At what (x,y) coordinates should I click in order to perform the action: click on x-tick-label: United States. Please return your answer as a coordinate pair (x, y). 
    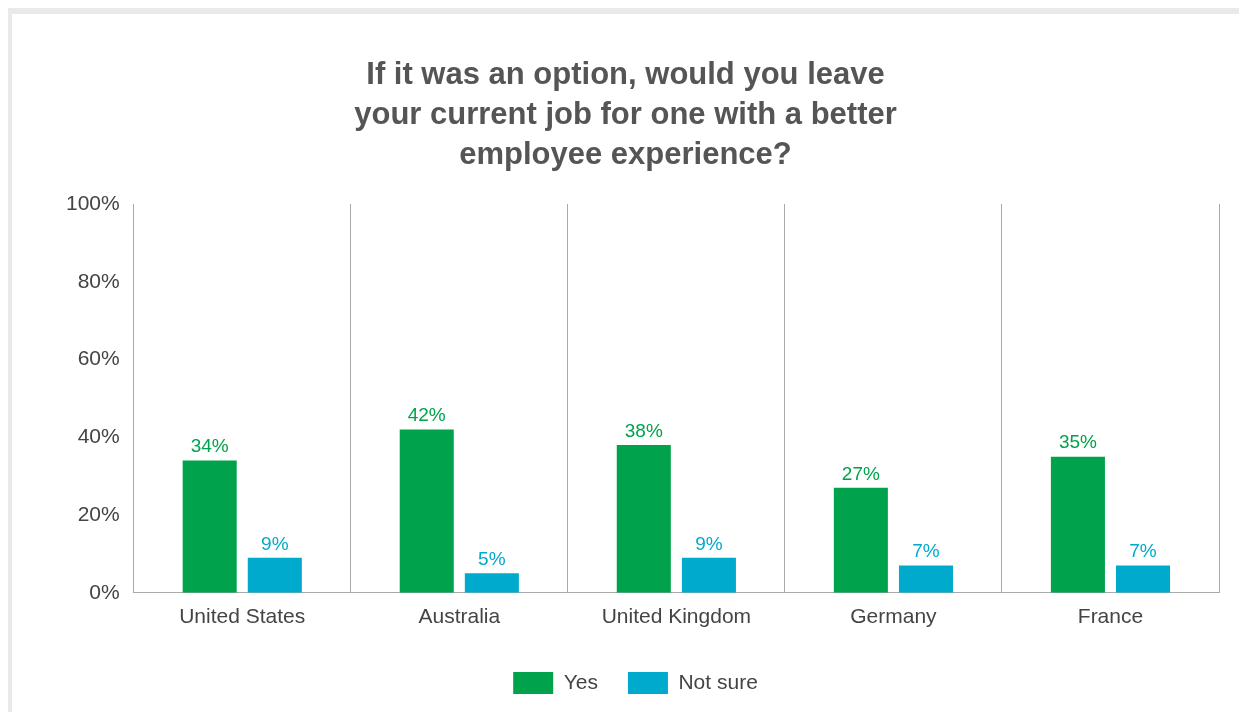
    Looking at the image, I should click on (242, 616).